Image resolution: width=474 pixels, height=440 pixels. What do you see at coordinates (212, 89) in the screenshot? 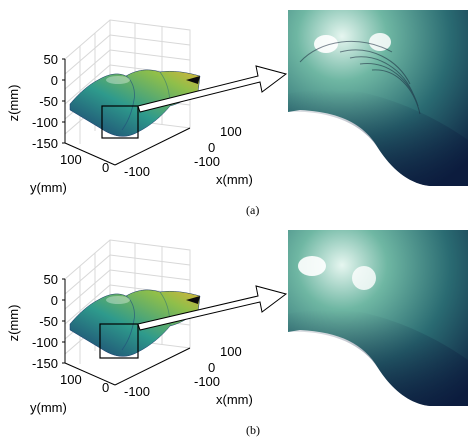
I see `panel-a-zoom-arrow` at bounding box center [212, 89].